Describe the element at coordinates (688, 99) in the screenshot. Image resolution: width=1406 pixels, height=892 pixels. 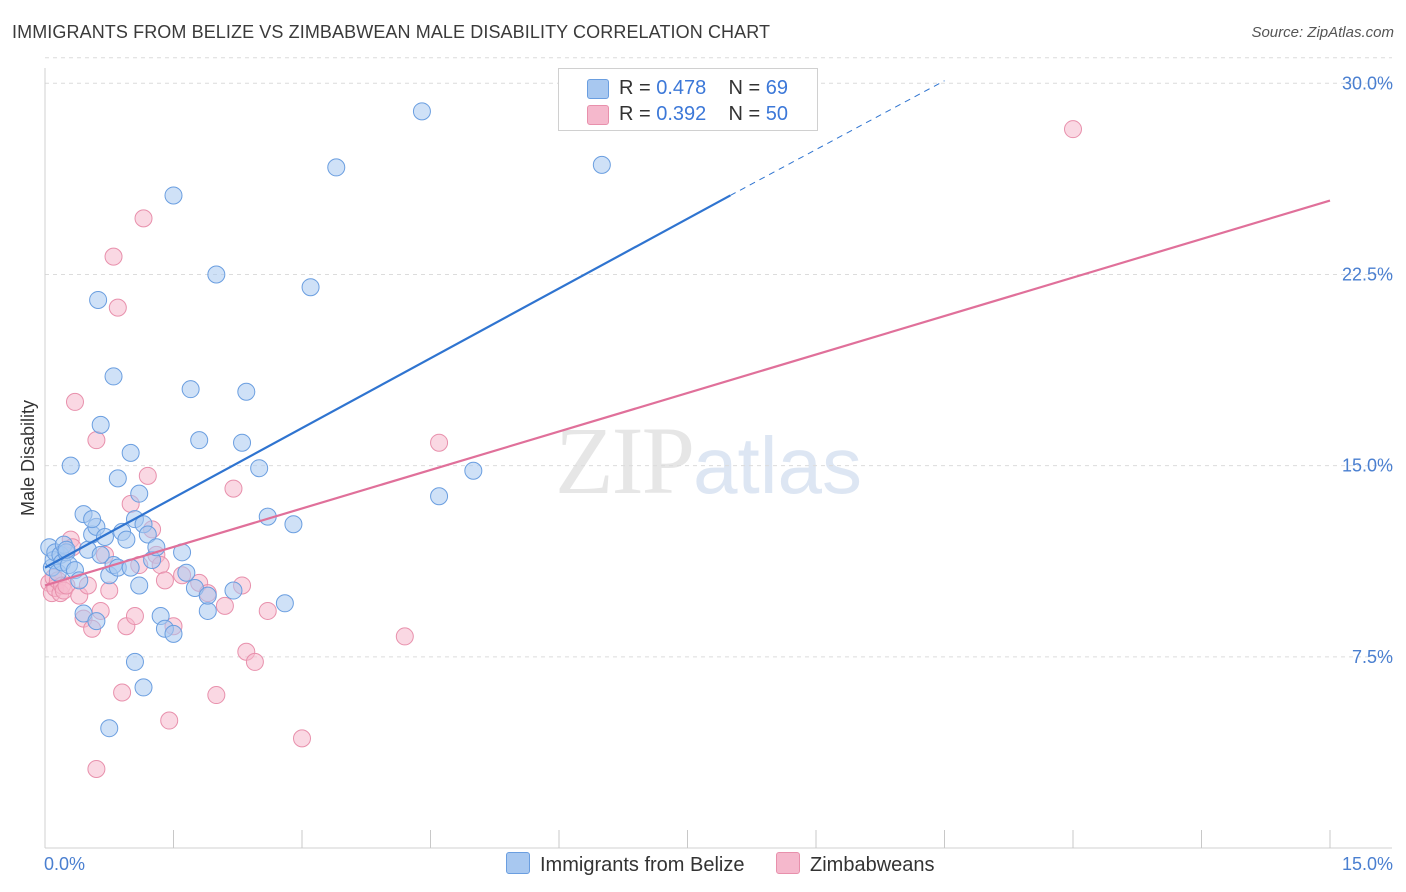
I see `correlation-legend: R = 0.478 N = 69 R = 0.392 N = 50` at that location.